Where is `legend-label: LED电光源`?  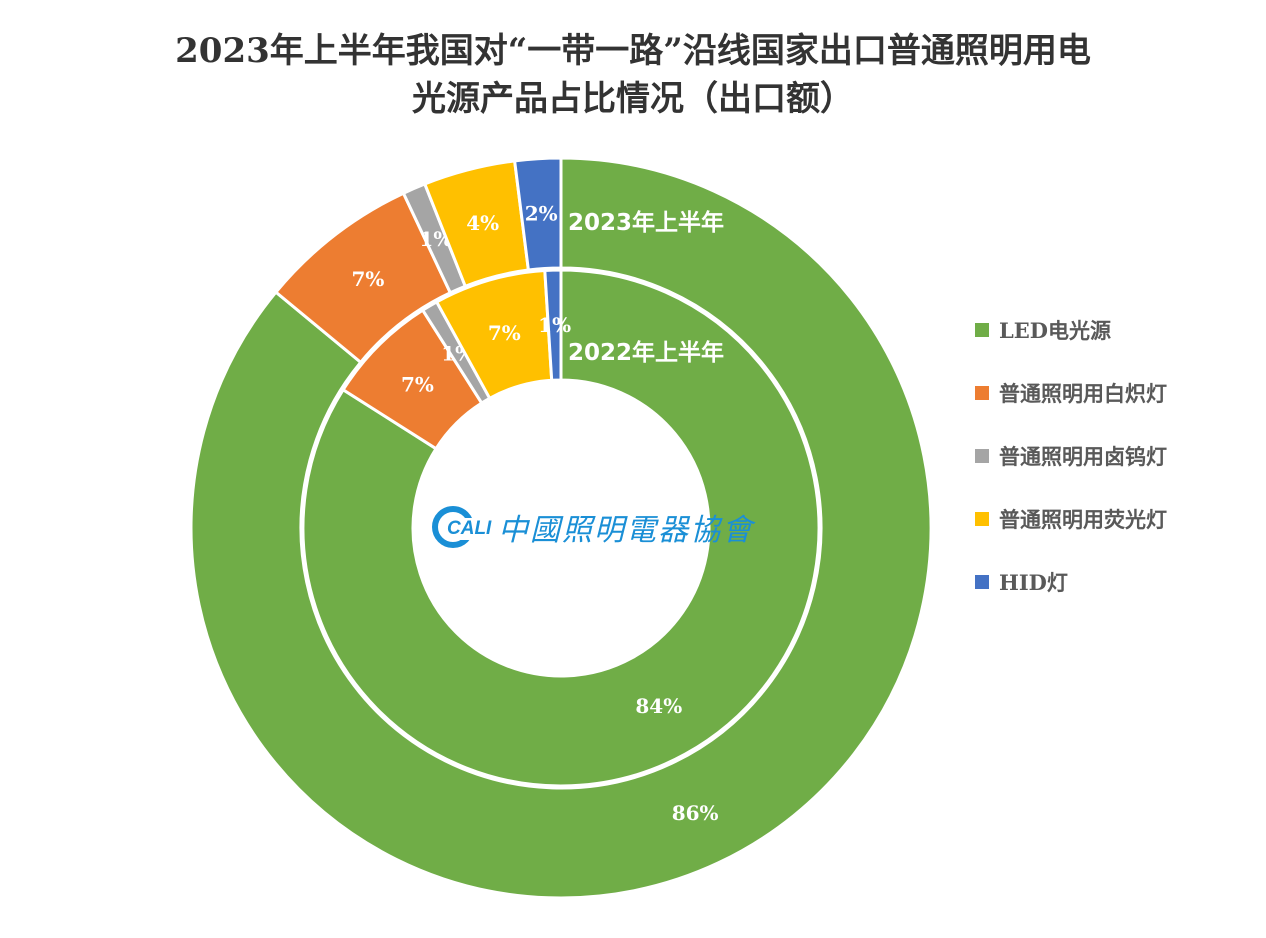
legend-label: LED电光源 is located at coordinates (1055, 330).